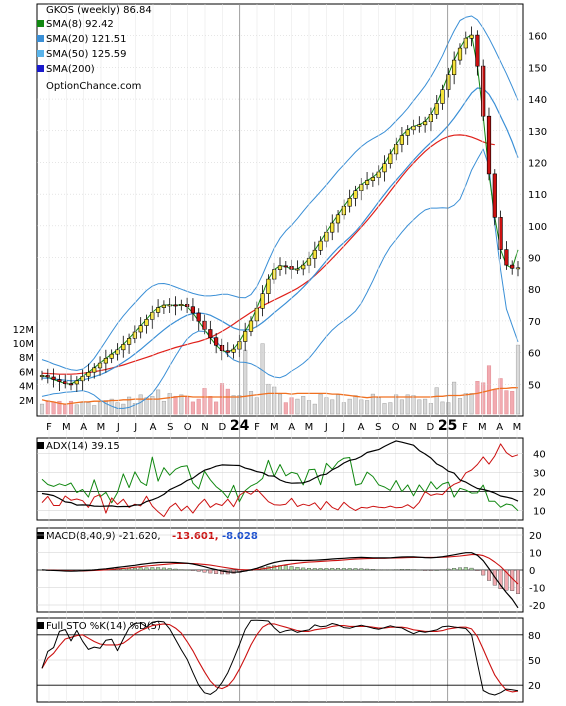 The image size is (566, 706). I want to click on sto-d-line, so click(280, 658).